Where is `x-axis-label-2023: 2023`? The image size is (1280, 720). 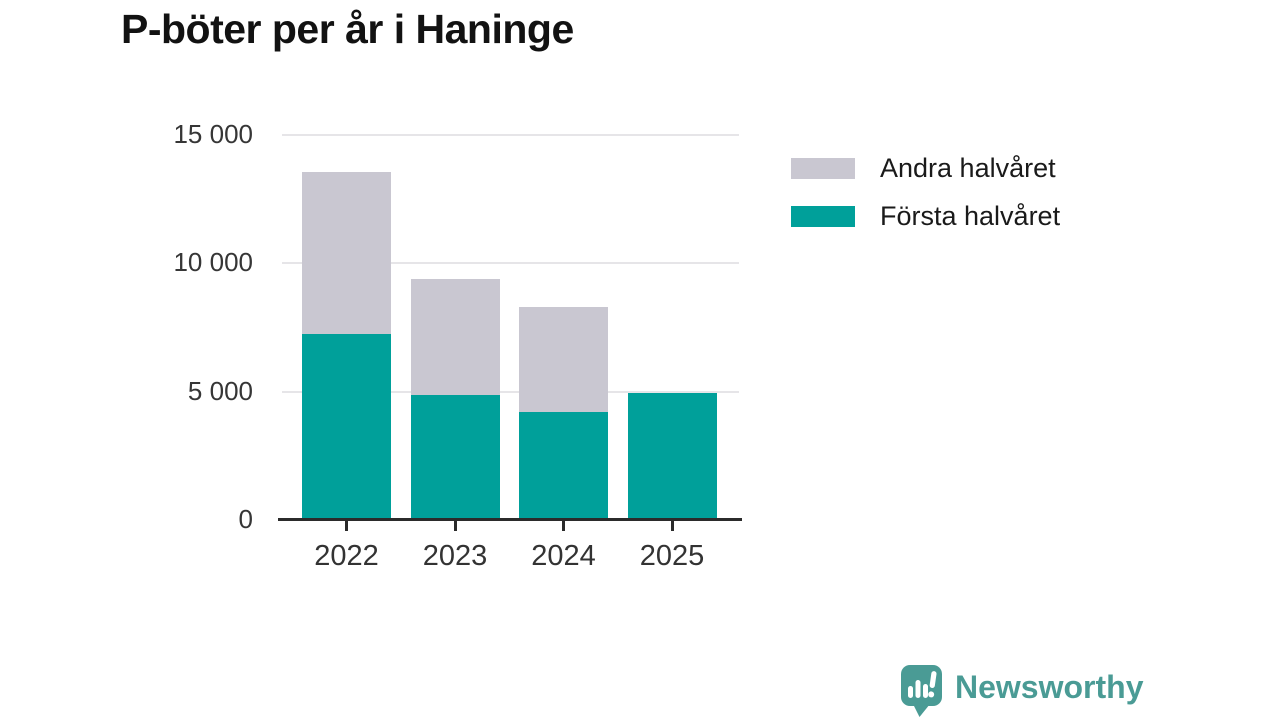
x-axis-label-2023: 2023 is located at coordinates (455, 556).